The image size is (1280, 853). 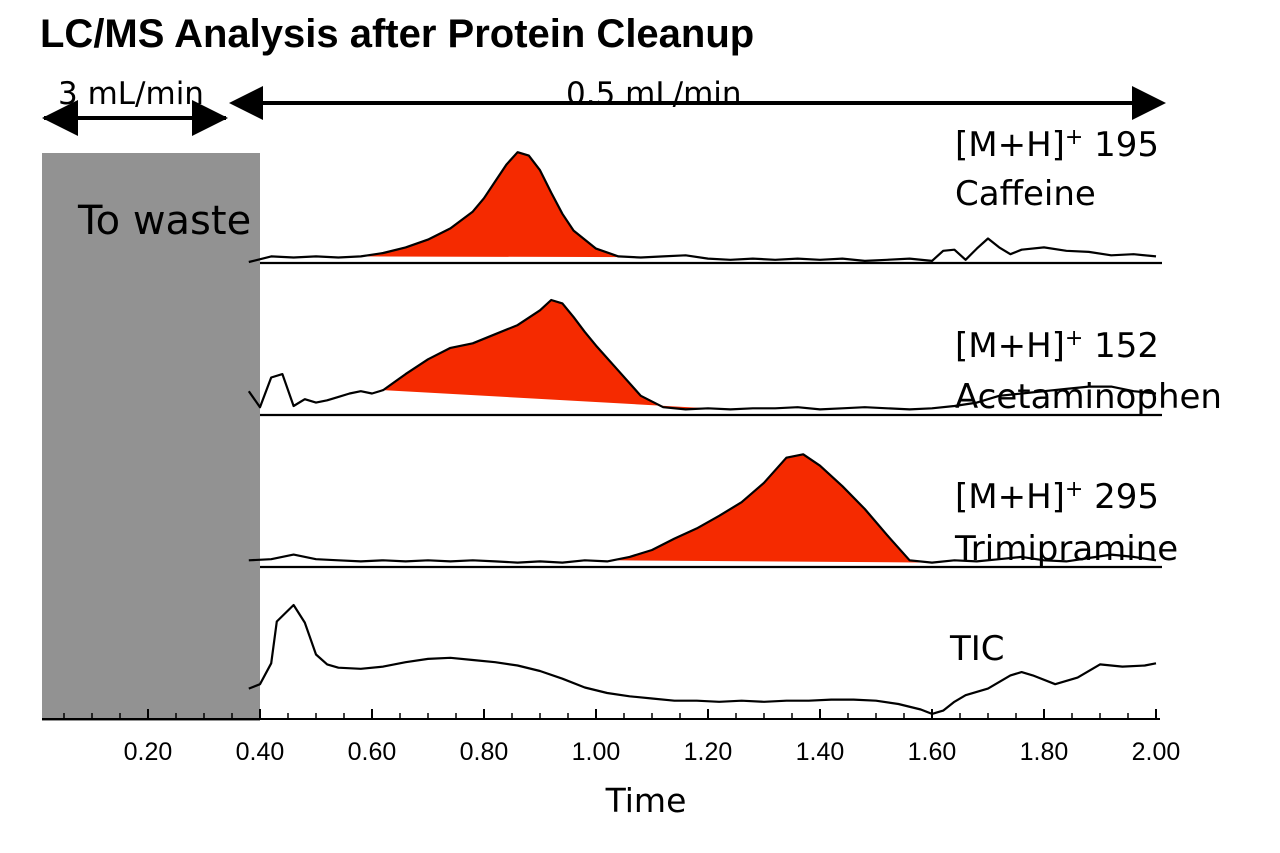 I want to click on x-tick-label: 1.20, so click(x=708, y=752).